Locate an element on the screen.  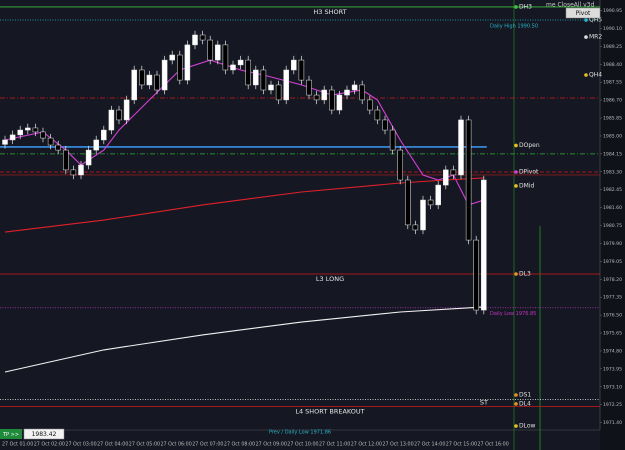
pivot-button is located at coordinates (583, 13).